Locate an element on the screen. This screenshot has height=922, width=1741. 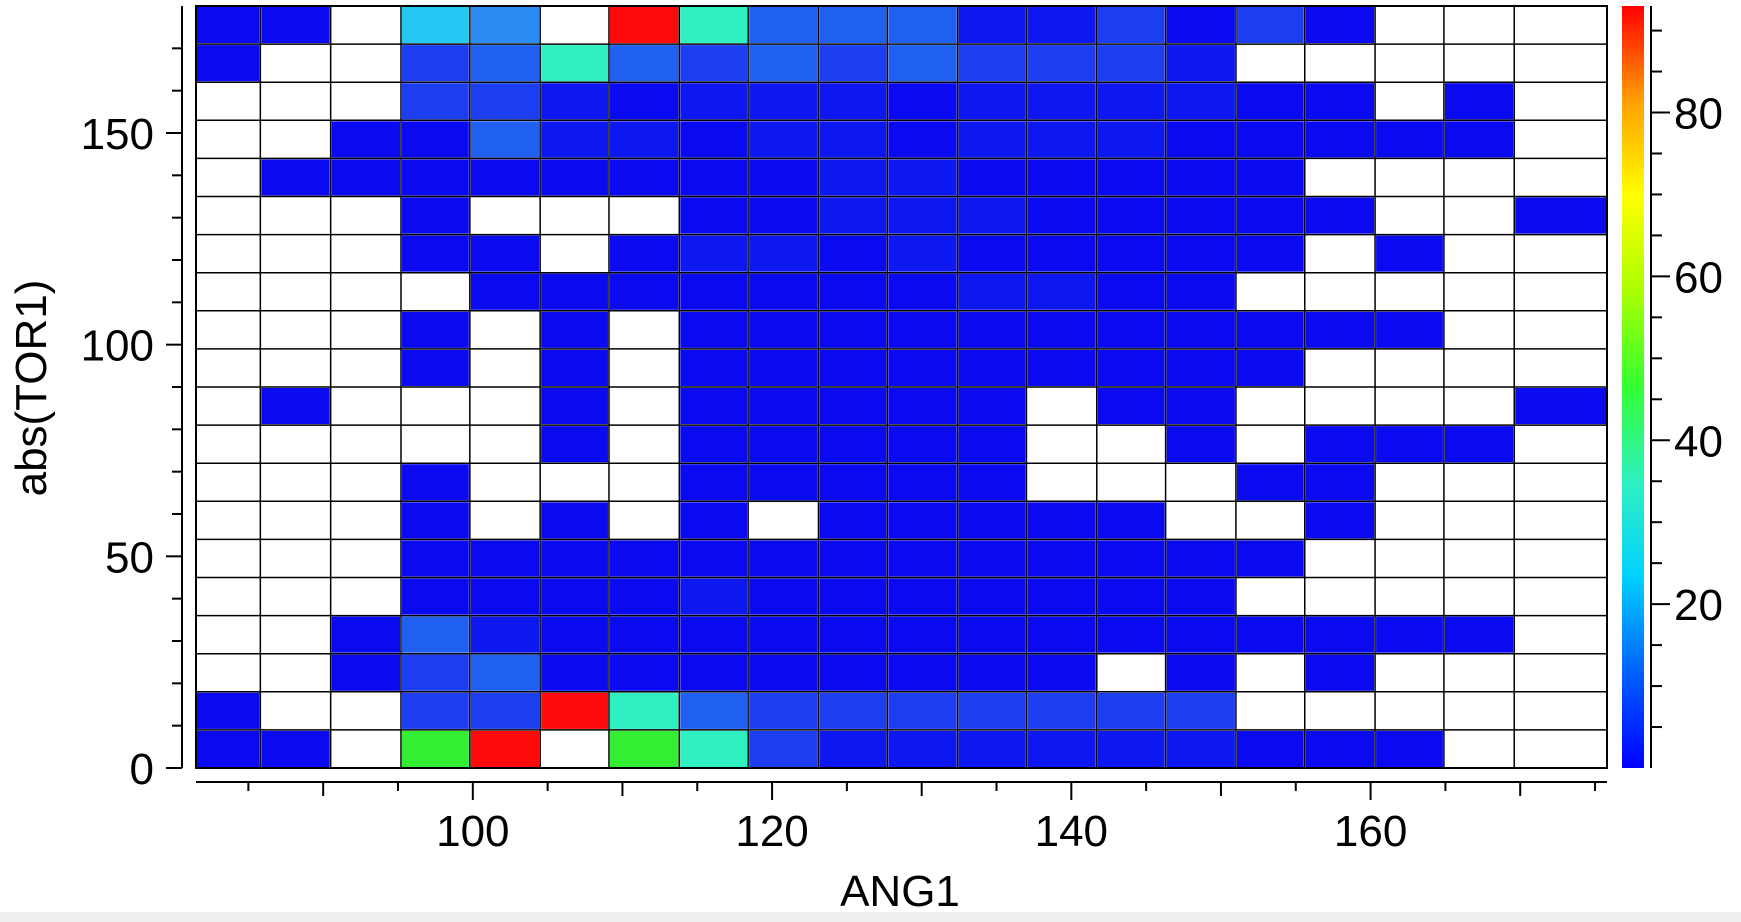
colorbar-gradient is located at coordinates (1633, 387).